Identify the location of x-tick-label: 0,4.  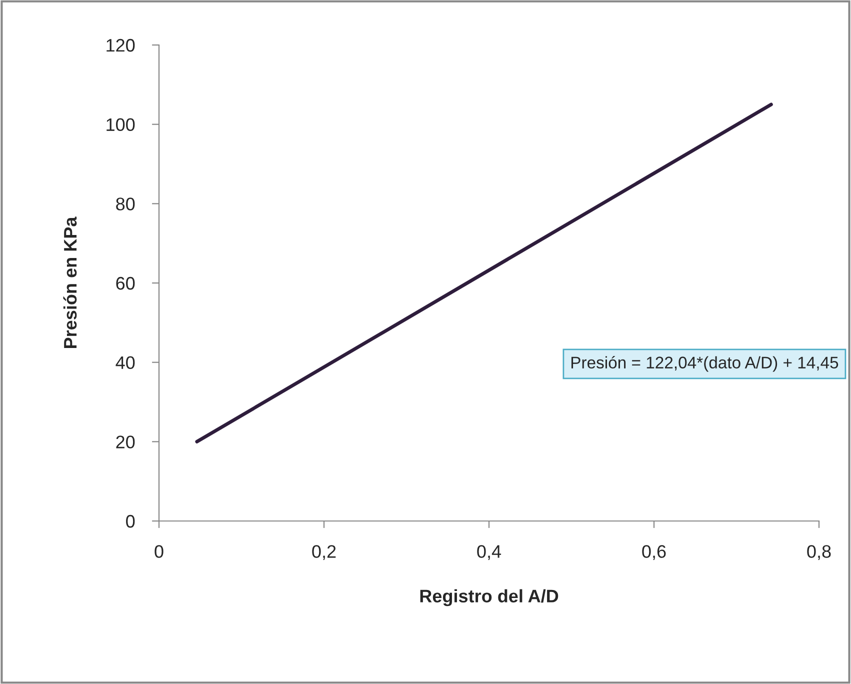
(489, 552).